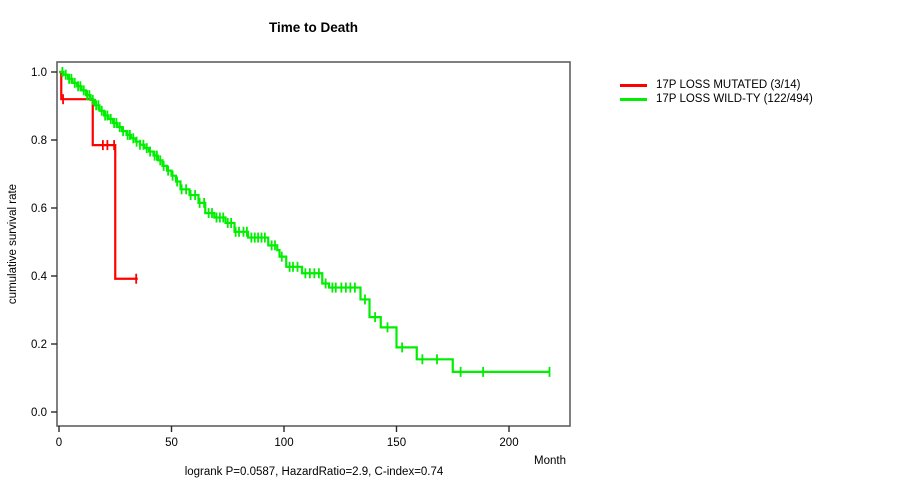 The width and height of the screenshot is (900, 500). I want to click on x-axis: 0 50 100 150 200, so click(287, 437).